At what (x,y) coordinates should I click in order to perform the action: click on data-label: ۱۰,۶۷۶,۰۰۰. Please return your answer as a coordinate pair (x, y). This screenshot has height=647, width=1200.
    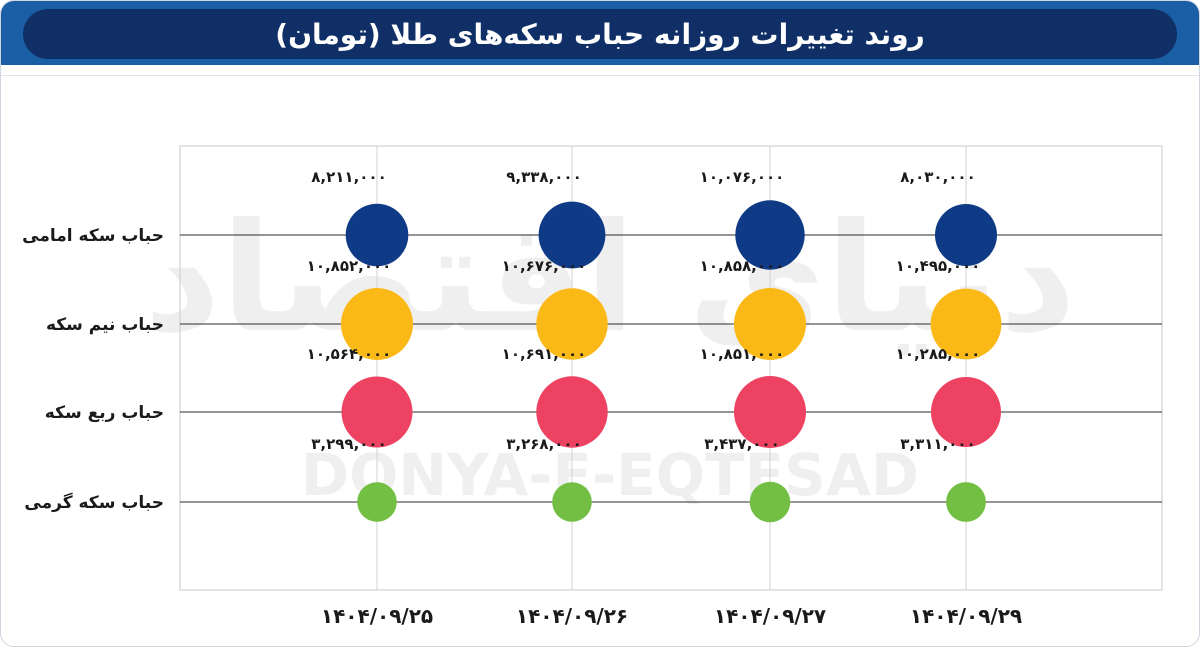
    Looking at the image, I should click on (544, 266).